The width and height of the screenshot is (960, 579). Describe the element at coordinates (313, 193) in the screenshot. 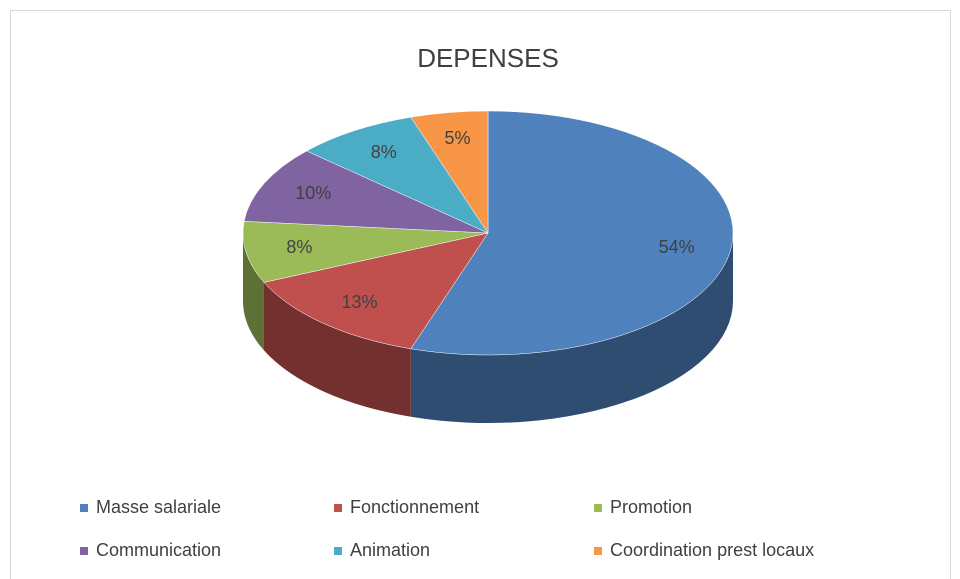

I see `data-label: 10%` at that location.